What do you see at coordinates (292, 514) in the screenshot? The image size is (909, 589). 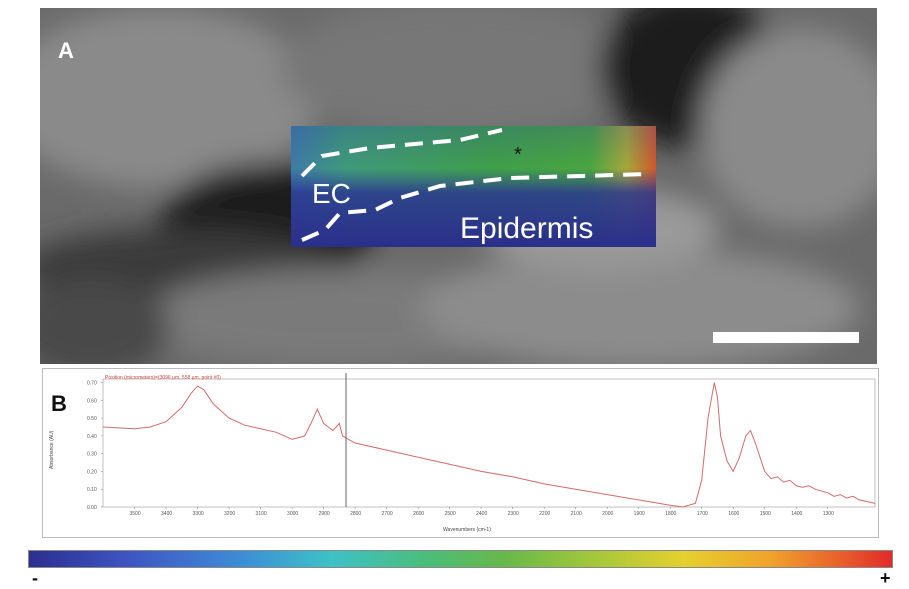 I see `x-tick-label: 3000` at bounding box center [292, 514].